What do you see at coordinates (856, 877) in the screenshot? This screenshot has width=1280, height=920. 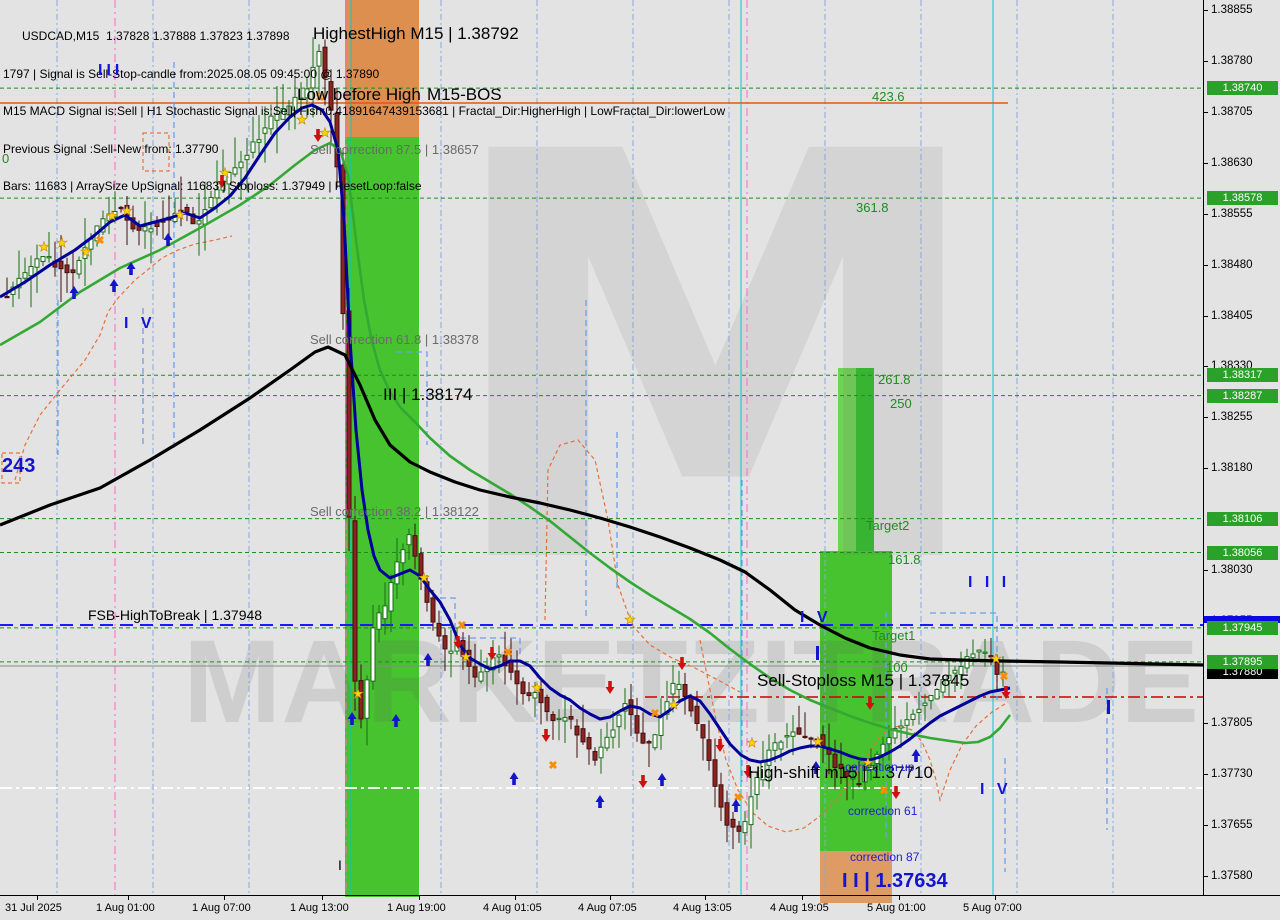 I see `zone-orange-bottom` at bounding box center [856, 877].